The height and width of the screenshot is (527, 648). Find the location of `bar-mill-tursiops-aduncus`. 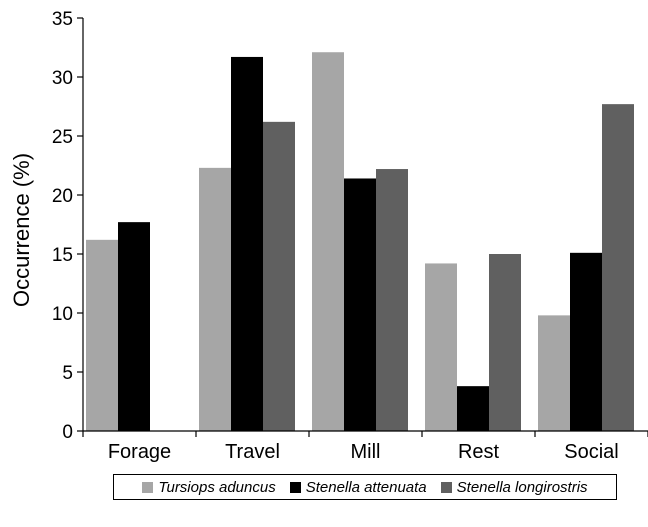

bar-mill-tursiops-aduncus is located at coordinates (328, 241).